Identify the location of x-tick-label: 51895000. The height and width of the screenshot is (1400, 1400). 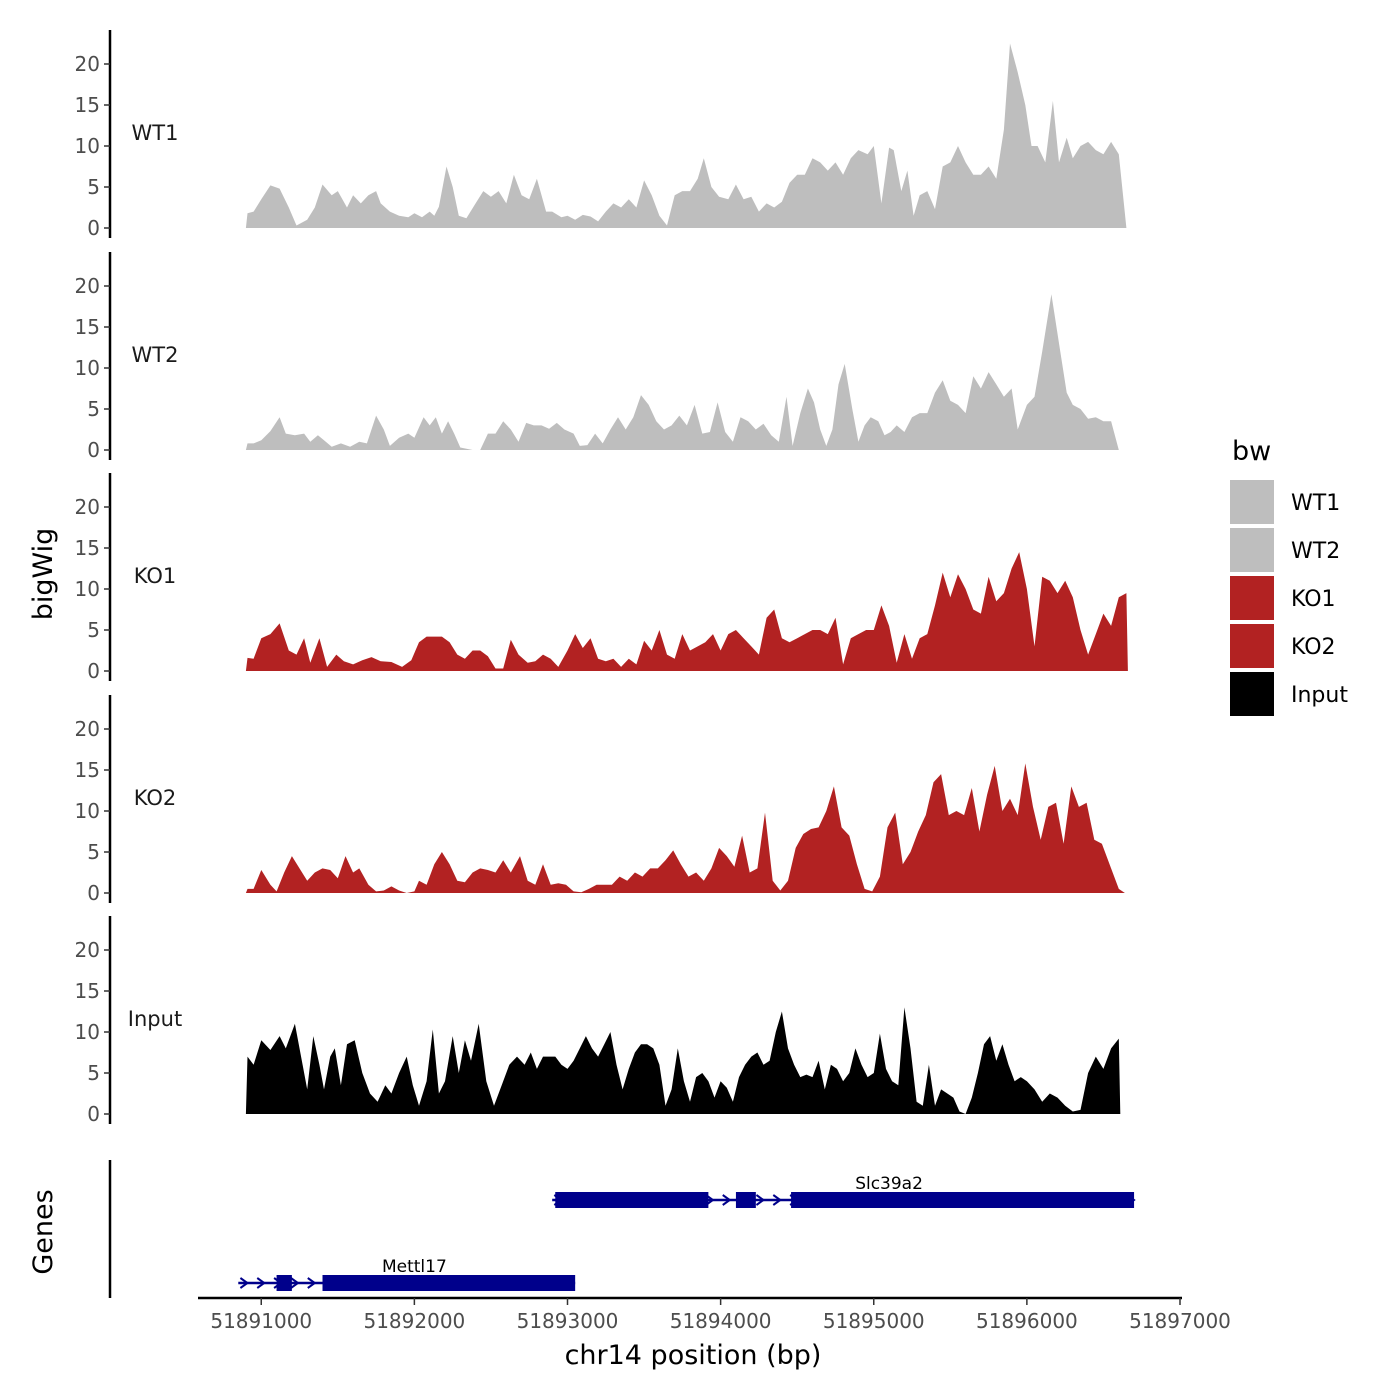
(874, 1321).